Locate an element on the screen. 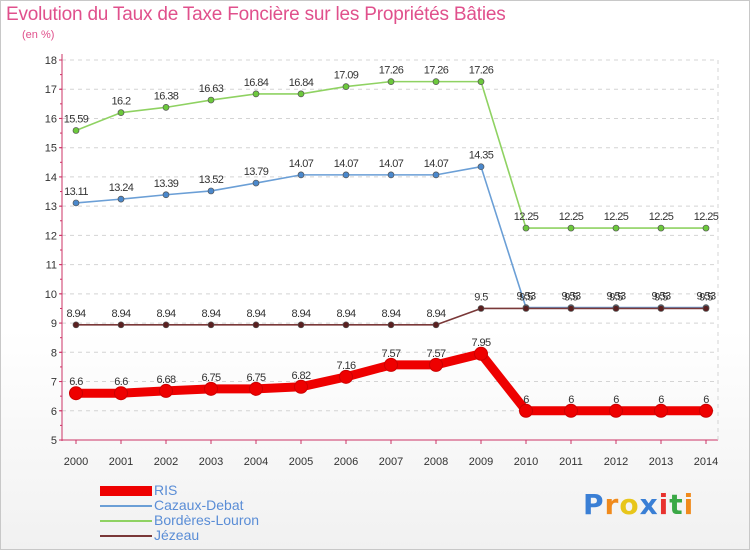  legend-label-jezeau: Jézeau is located at coordinates (177, 535).